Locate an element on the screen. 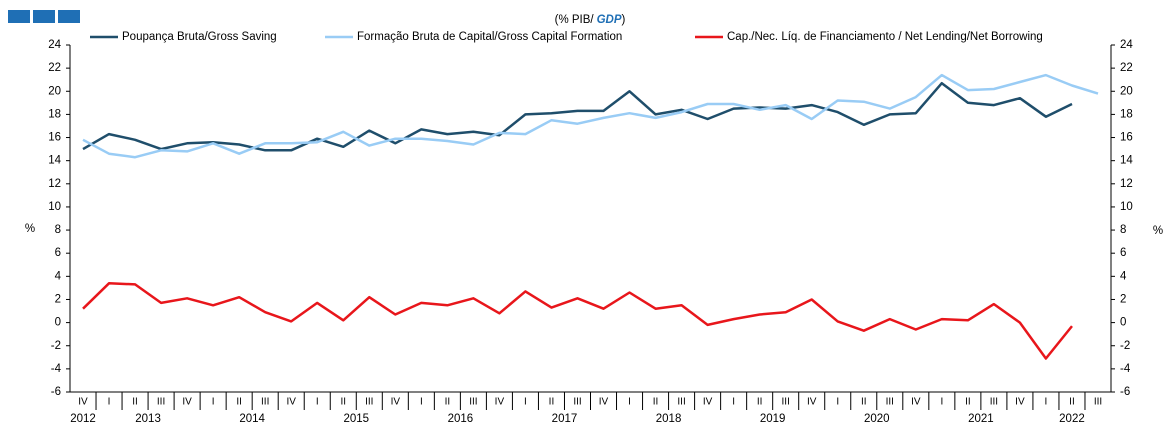 The width and height of the screenshot is (1165, 424). y2-tick-label: 2 is located at coordinates (1123, 299).